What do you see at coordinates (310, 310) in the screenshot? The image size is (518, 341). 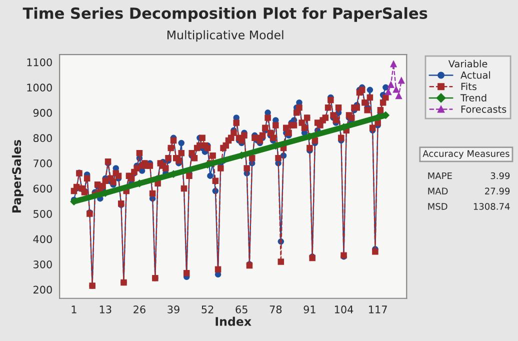 I see `x-tick-label: 91` at bounding box center [310, 310].